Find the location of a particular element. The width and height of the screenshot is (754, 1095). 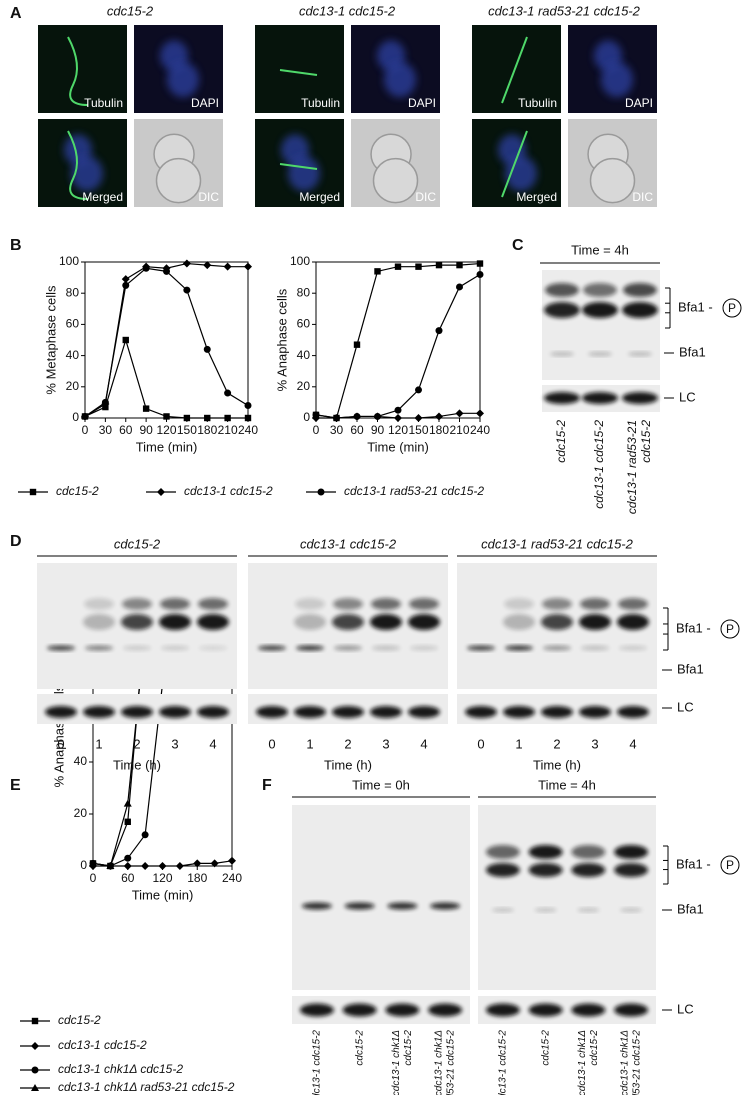

time-label: 2 is located at coordinates (136, 743).